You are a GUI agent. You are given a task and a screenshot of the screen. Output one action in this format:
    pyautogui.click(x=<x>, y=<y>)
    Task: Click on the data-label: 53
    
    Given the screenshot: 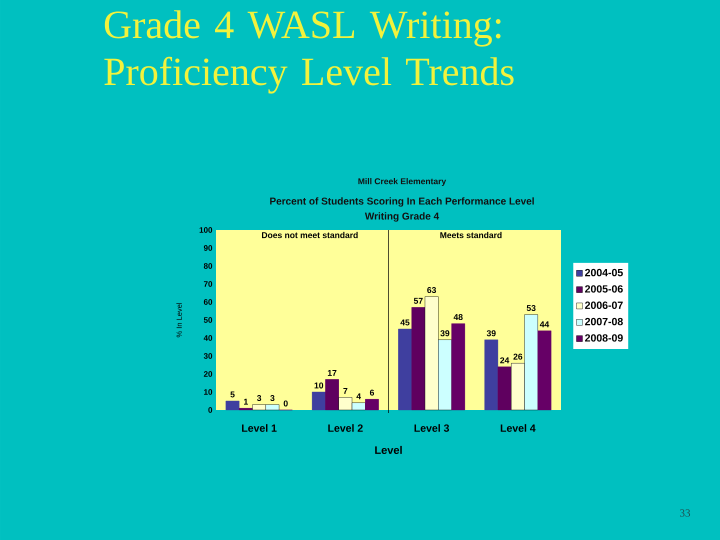 What is the action you would take?
    pyautogui.click(x=531, y=308)
    